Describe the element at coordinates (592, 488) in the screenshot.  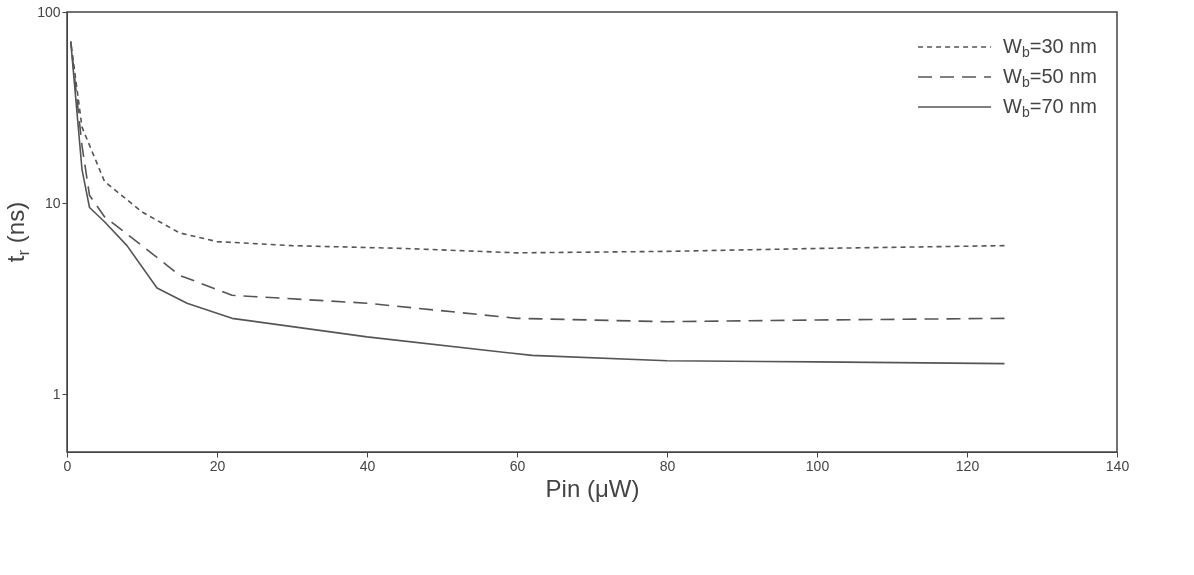
I see `x-axis-title: Pin (μW)` at that location.